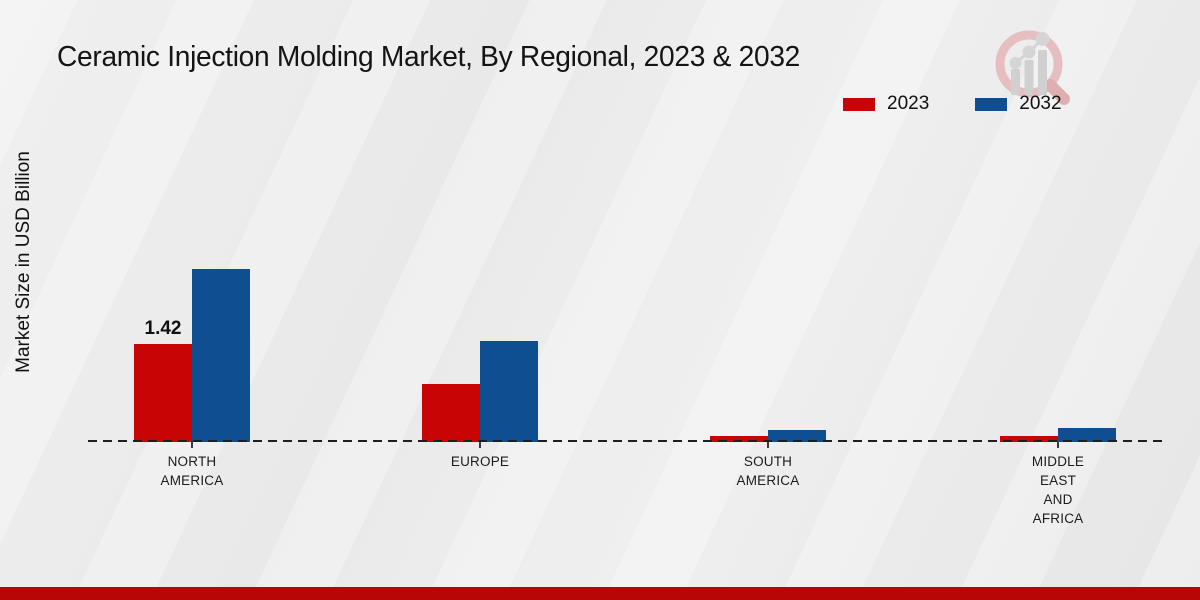 This screenshot has width=1200, height=600. I want to click on x-axis-category-label: MIDDLE EAST AND AFRICA, so click(1058, 490).